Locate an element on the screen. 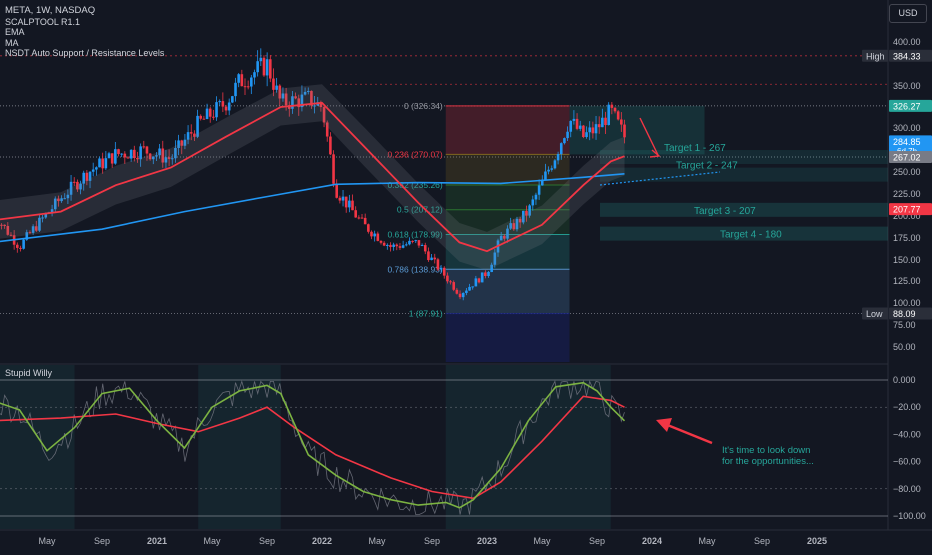 The image size is (932, 555). indicator-sr-levels: NSDT Auto Support / Resistance Levels is located at coordinates (85, 53).